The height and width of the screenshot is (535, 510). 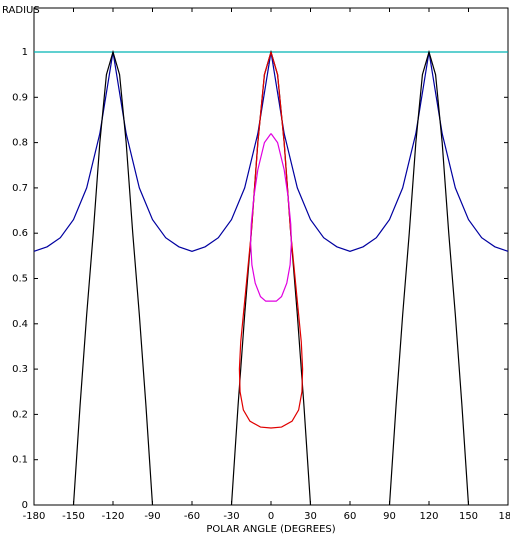 What do you see at coordinates (20, 414) in the screenshot?
I see `y-tick-label: 0.2` at bounding box center [20, 414].